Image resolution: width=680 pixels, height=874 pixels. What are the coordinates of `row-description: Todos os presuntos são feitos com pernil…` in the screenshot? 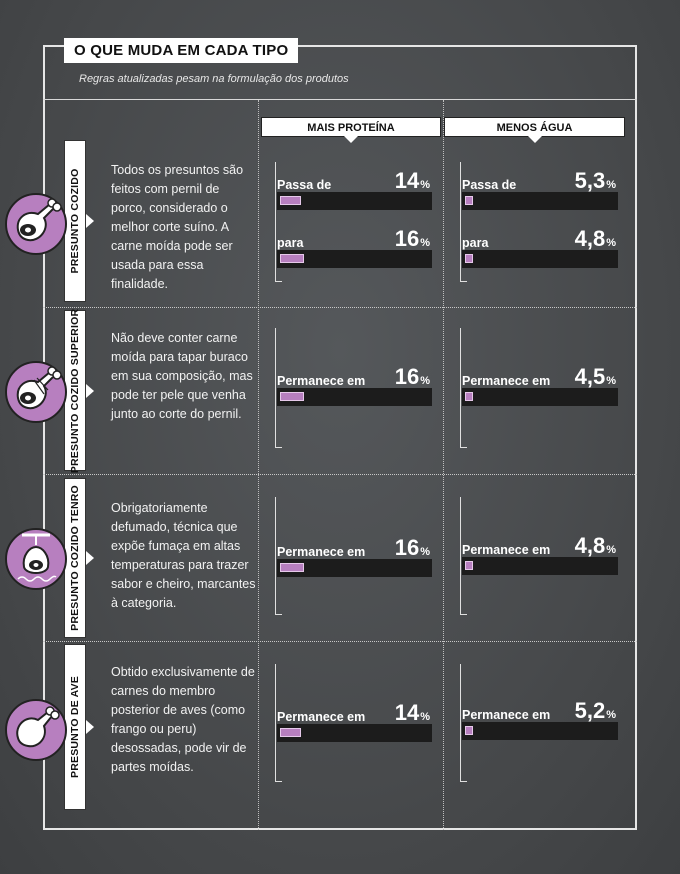 It's located at (177, 227).